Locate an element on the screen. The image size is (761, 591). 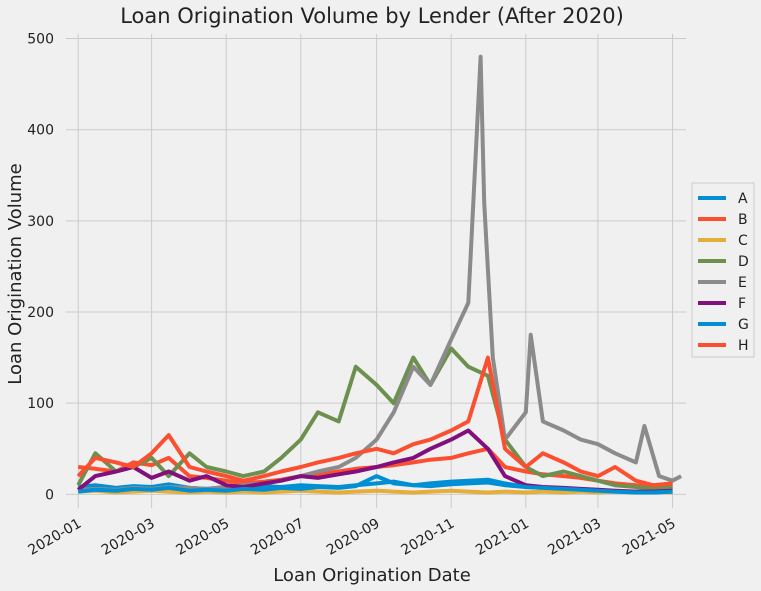
series-line-g is located at coordinates (375, 484).